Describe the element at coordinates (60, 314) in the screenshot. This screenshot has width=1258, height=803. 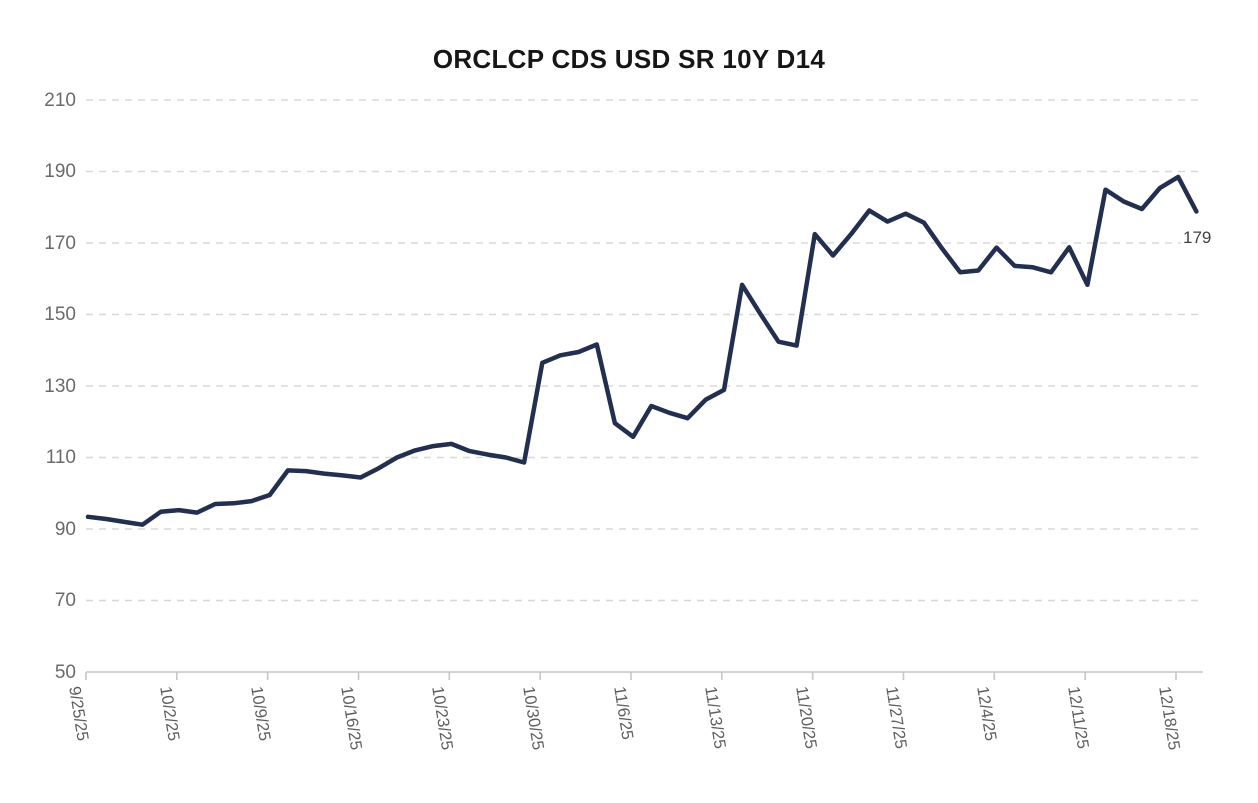
I see `y-tick-label: 150` at that location.